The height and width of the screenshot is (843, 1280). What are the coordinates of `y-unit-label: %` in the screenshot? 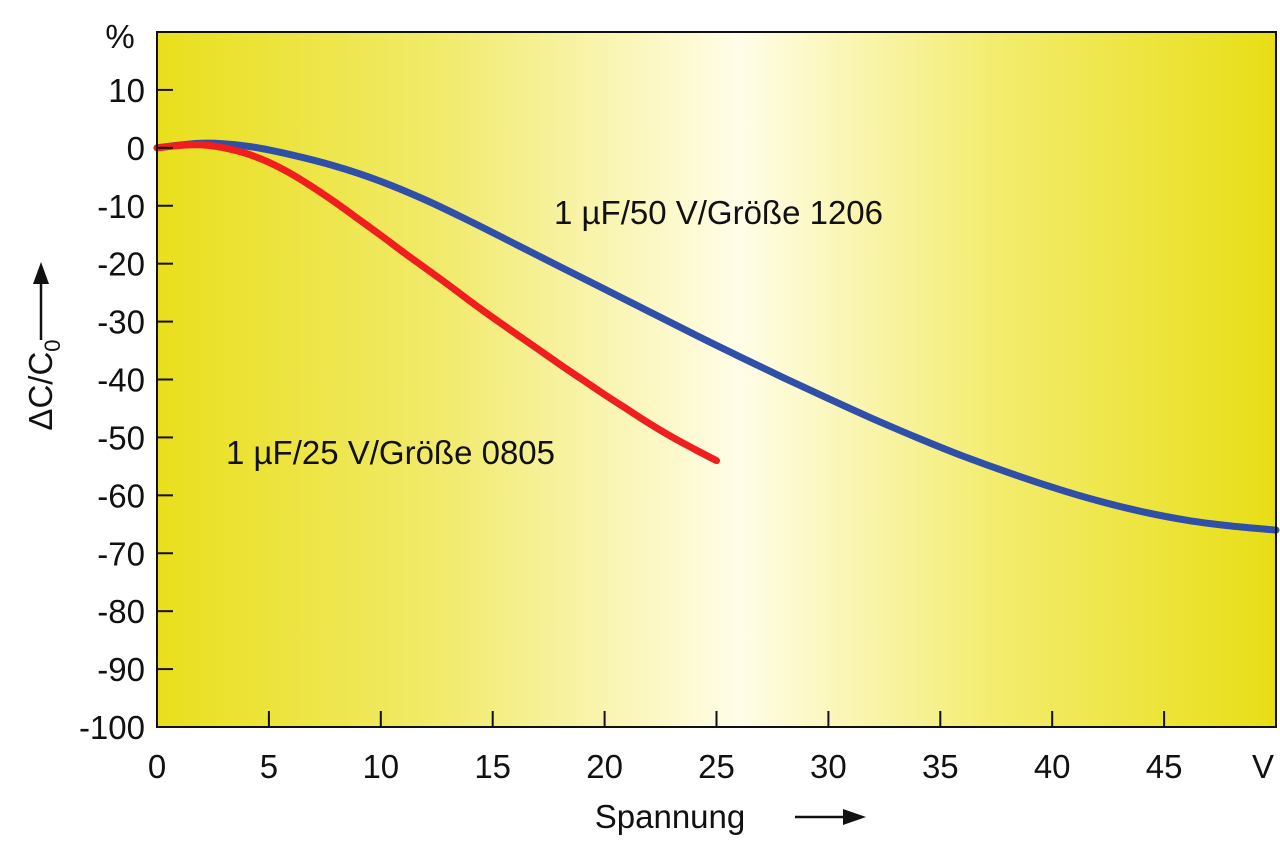 It's located at (119, 36).